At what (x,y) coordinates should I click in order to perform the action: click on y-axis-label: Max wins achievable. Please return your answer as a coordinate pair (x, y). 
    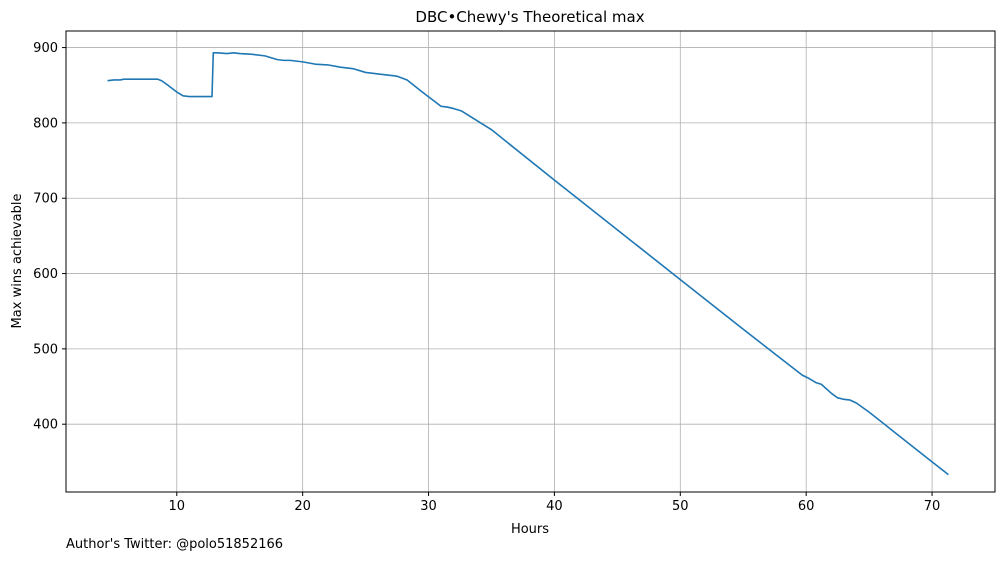
    Looking at the image, I should click on (17, 261).